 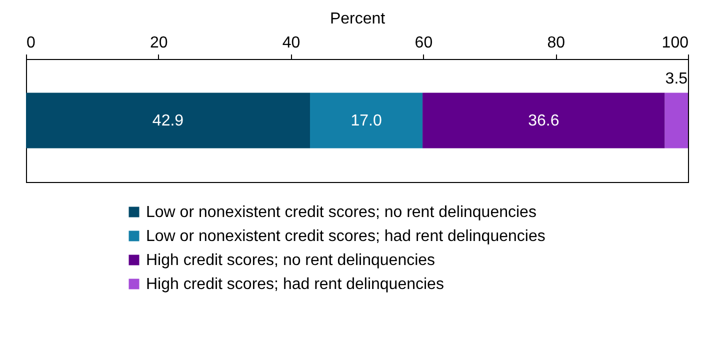 I want to click on x-tick-label: 20, so click(x=159, y=43).